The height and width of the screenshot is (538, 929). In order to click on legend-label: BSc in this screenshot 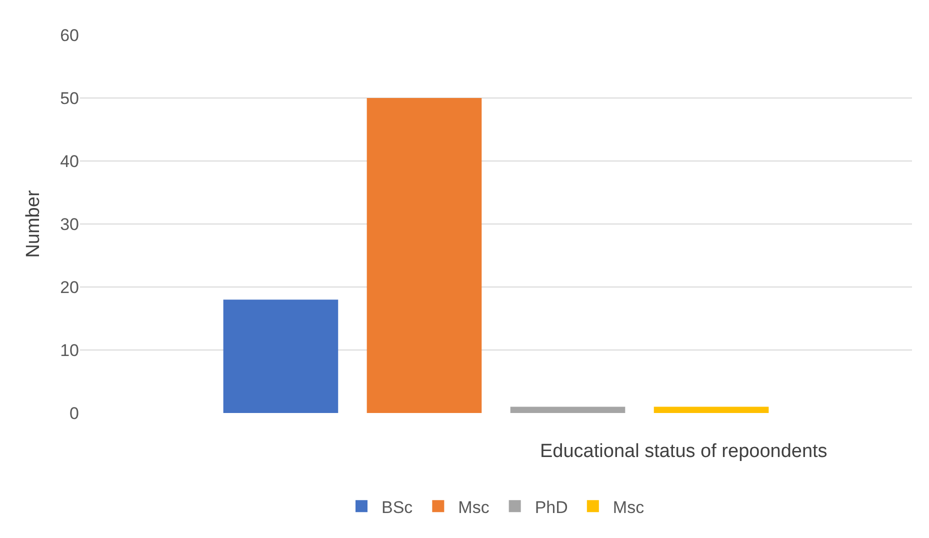, I will do `click(398, 507)`.